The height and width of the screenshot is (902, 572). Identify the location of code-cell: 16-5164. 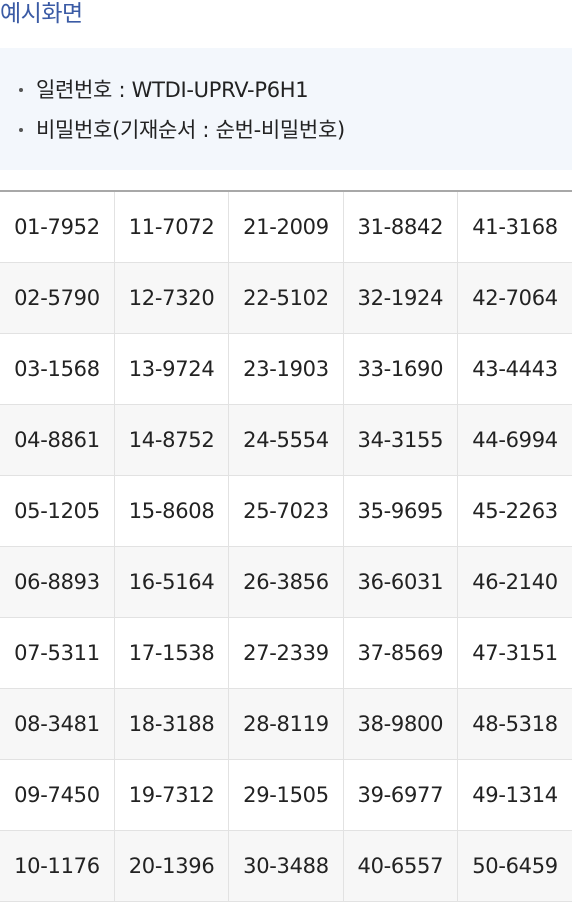
(171, 582).